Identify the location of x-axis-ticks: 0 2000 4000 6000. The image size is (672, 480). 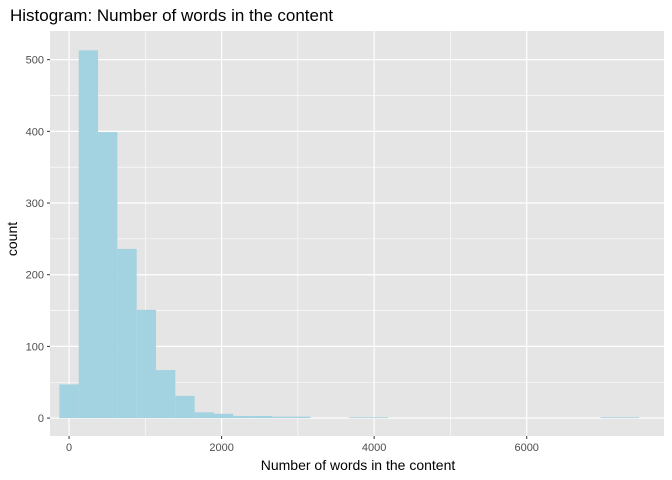
(302, 445).